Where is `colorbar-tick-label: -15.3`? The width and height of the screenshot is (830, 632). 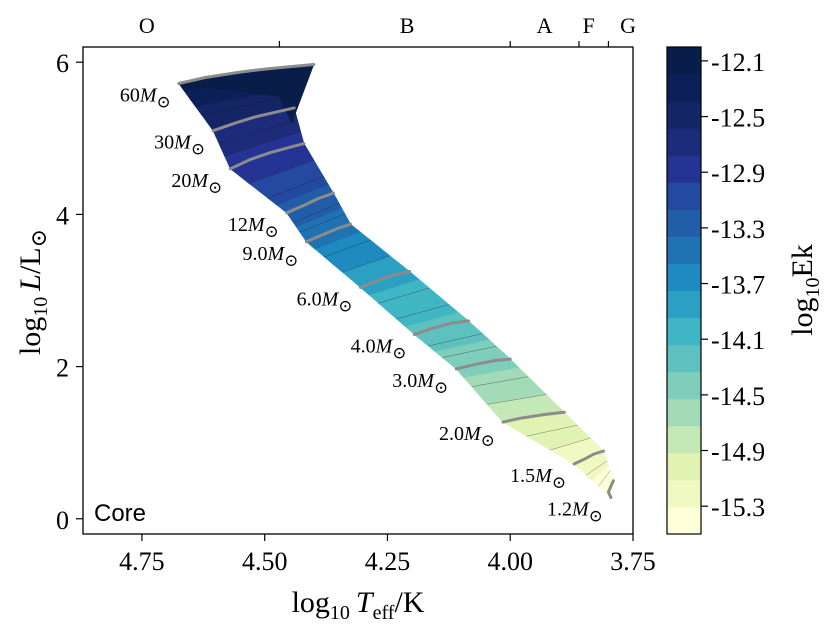
colorbar-tick-label: -15.3 is located at coordinates (738, 507).